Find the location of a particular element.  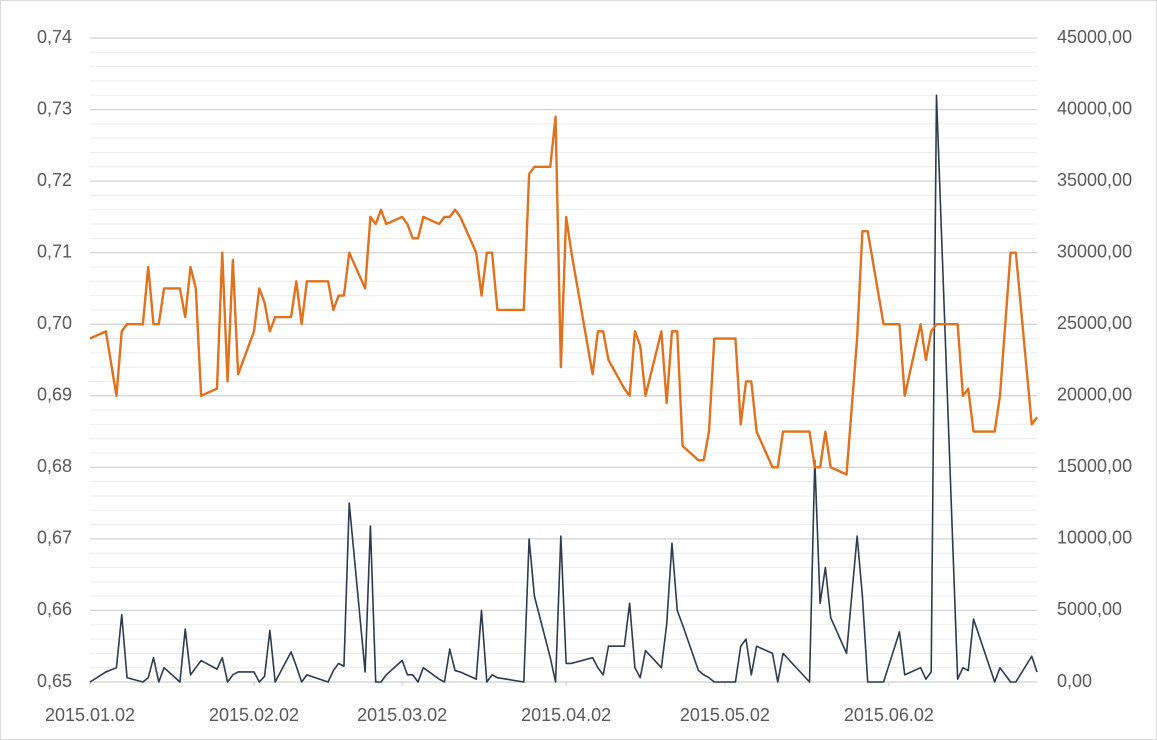

y2-tick-label: 10000,00 is located at coordinates (1094, 538).